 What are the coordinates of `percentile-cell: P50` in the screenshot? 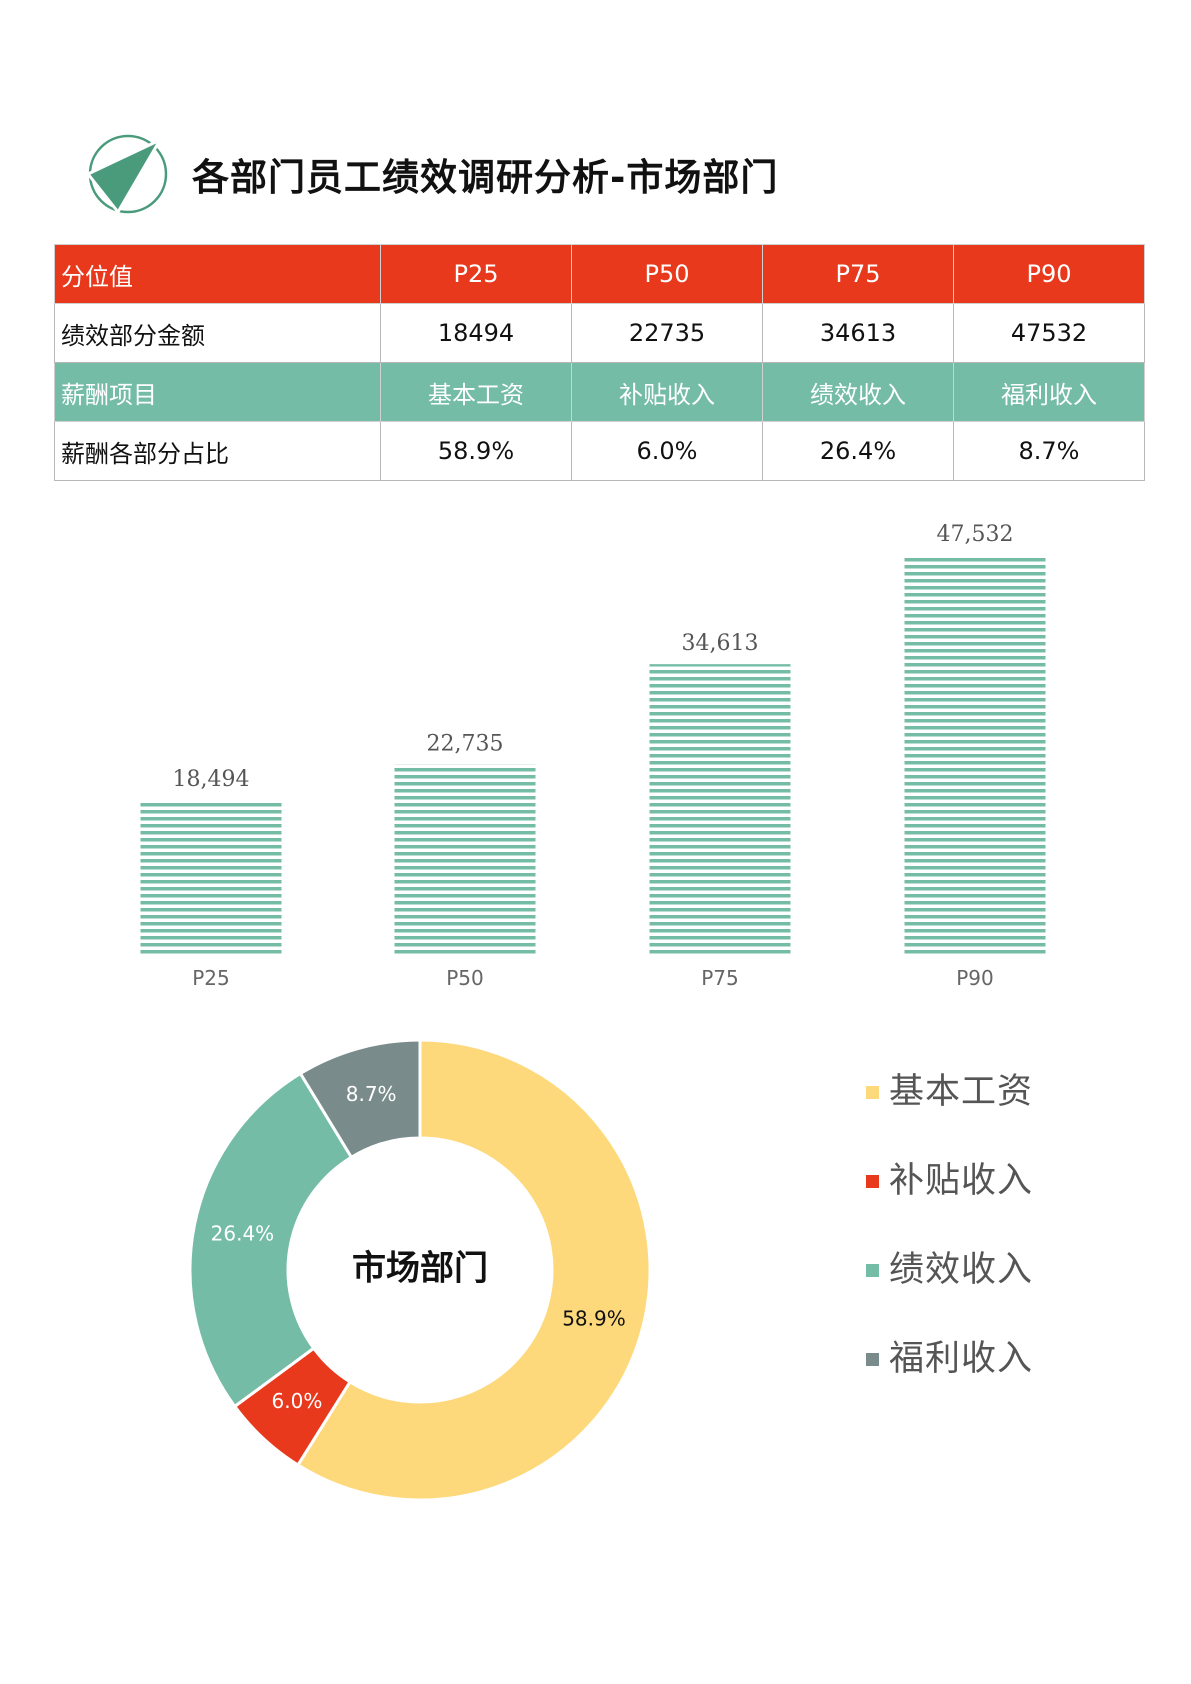 It's located at (667, 274).